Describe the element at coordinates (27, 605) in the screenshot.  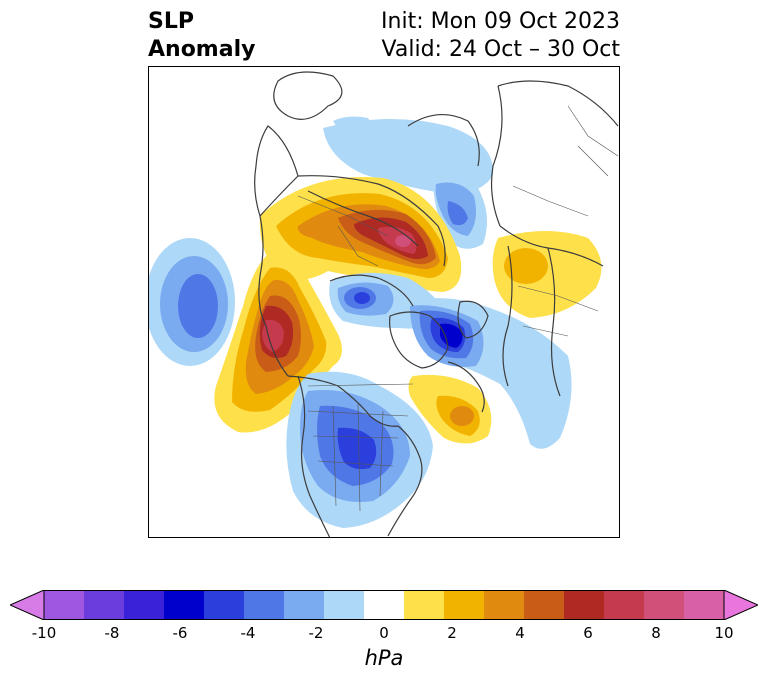
I see `colorbar-extend-low` at that location.